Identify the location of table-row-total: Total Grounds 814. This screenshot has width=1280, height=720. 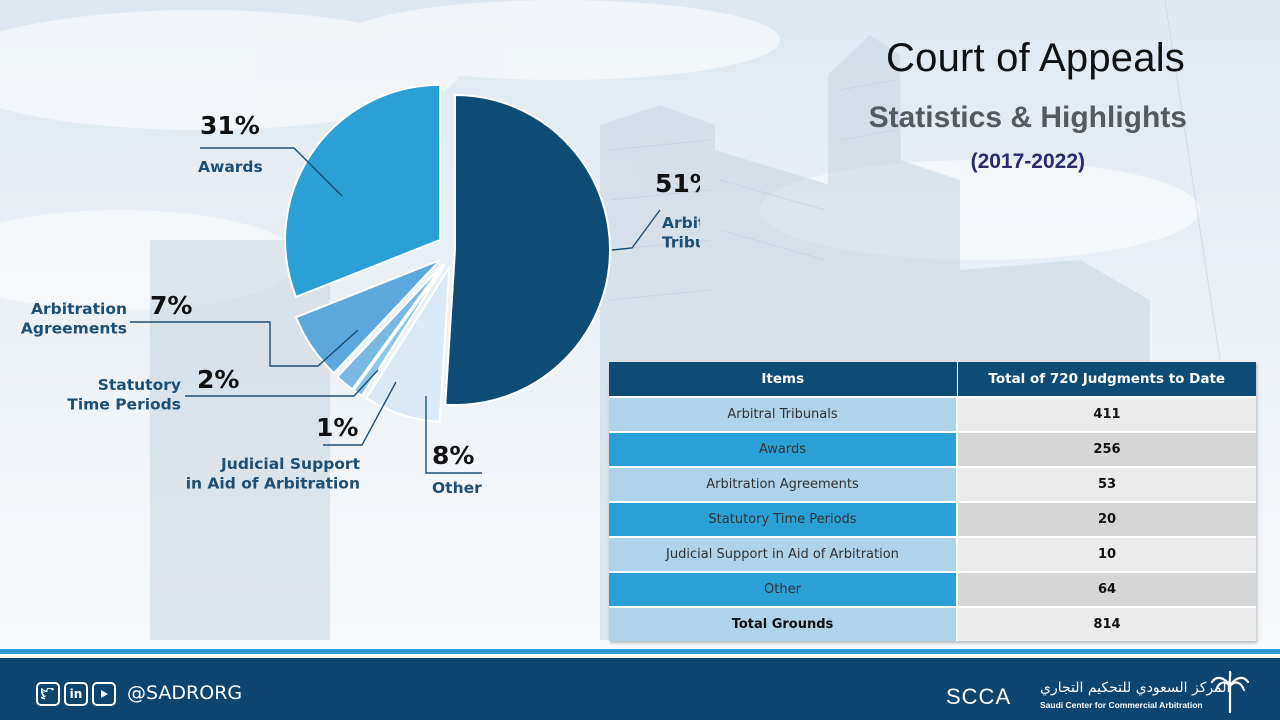
(932, 623).